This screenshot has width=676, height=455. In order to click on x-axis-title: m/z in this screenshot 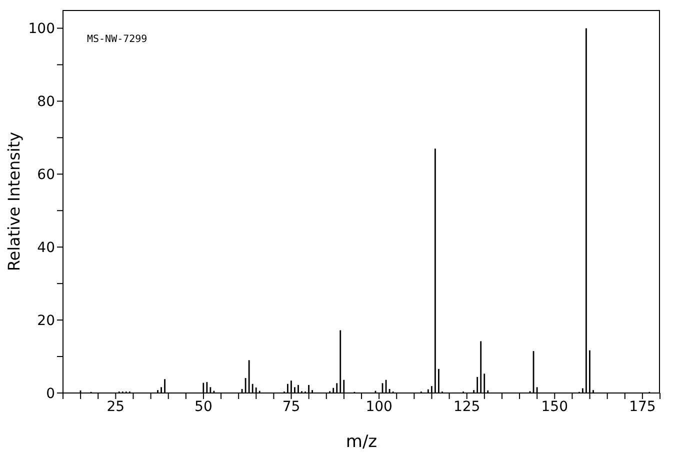, I will do `click(362, 442)`.